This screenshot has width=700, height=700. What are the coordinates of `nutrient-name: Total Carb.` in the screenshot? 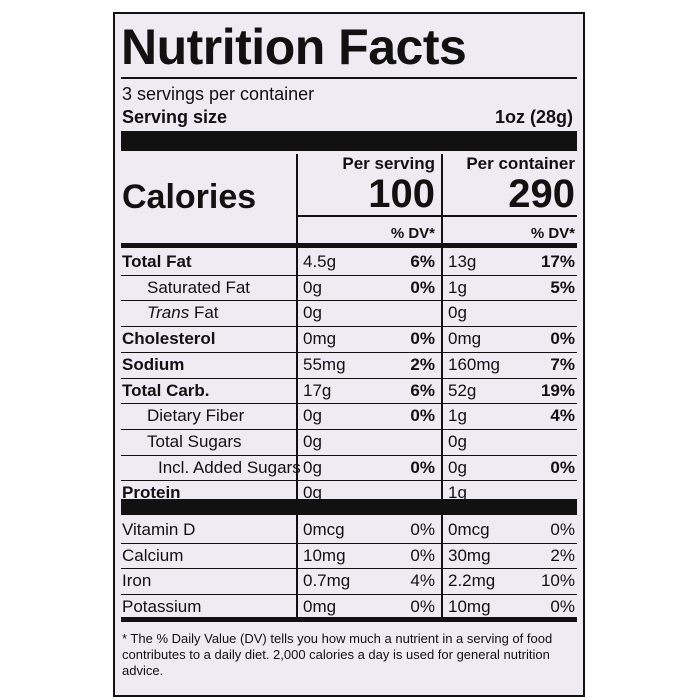 It's located at (166, 390).